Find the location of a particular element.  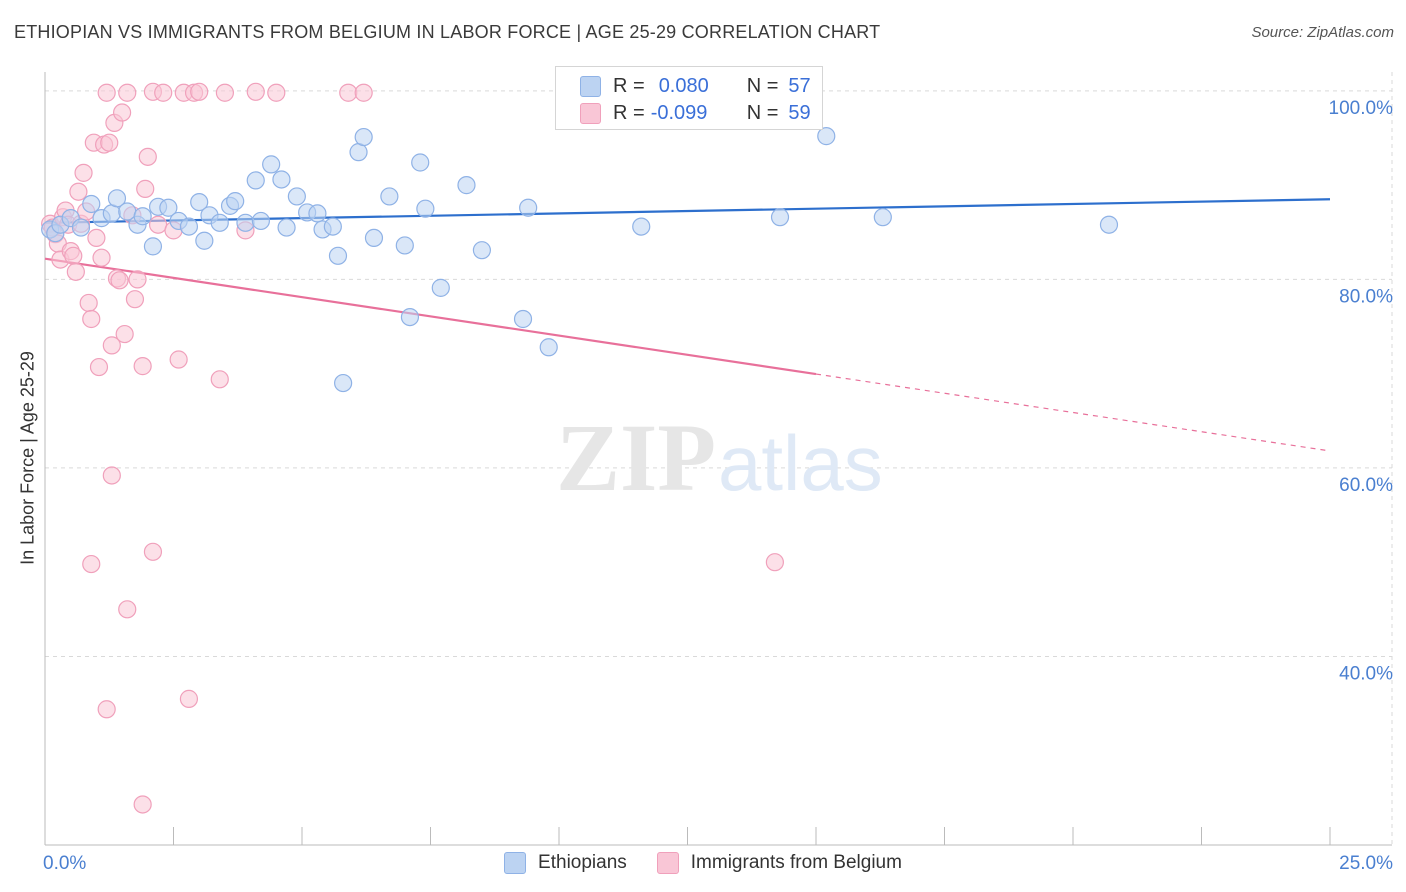

legend-swatch-blue is located at coordinates (590, 86).